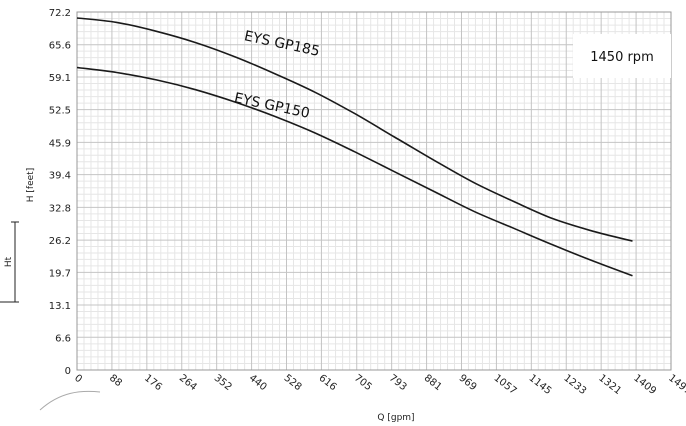 The image size is (686, 426). I want to click on x-tick-label: 0, so click(78, 379).